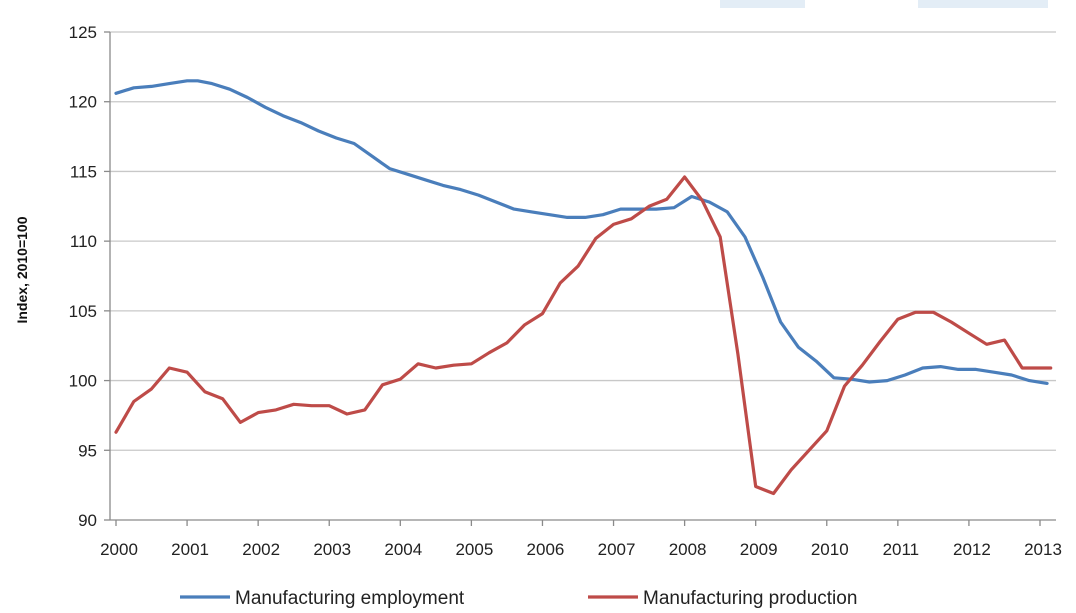 The width and height of the screenshot is (1076, 613). Describe the element at coordinates (350, 598) in the screenshot. I see `legend-label-manufacturing-employment: Manufacturing employment` at that location.